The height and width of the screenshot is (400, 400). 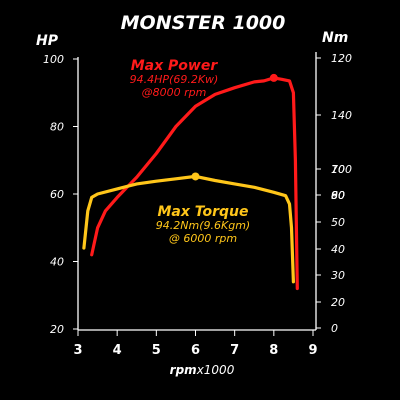 I want to click on y-left-tick-label: 100, so click(x=53, y=59).